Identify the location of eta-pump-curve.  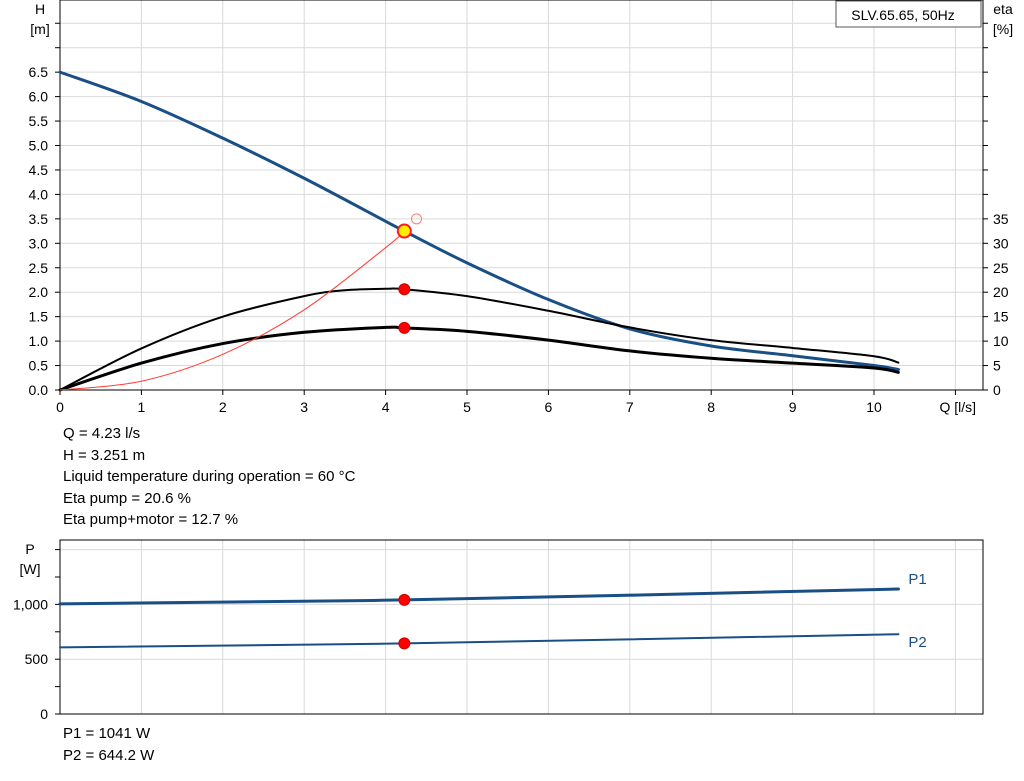
(479, 339).